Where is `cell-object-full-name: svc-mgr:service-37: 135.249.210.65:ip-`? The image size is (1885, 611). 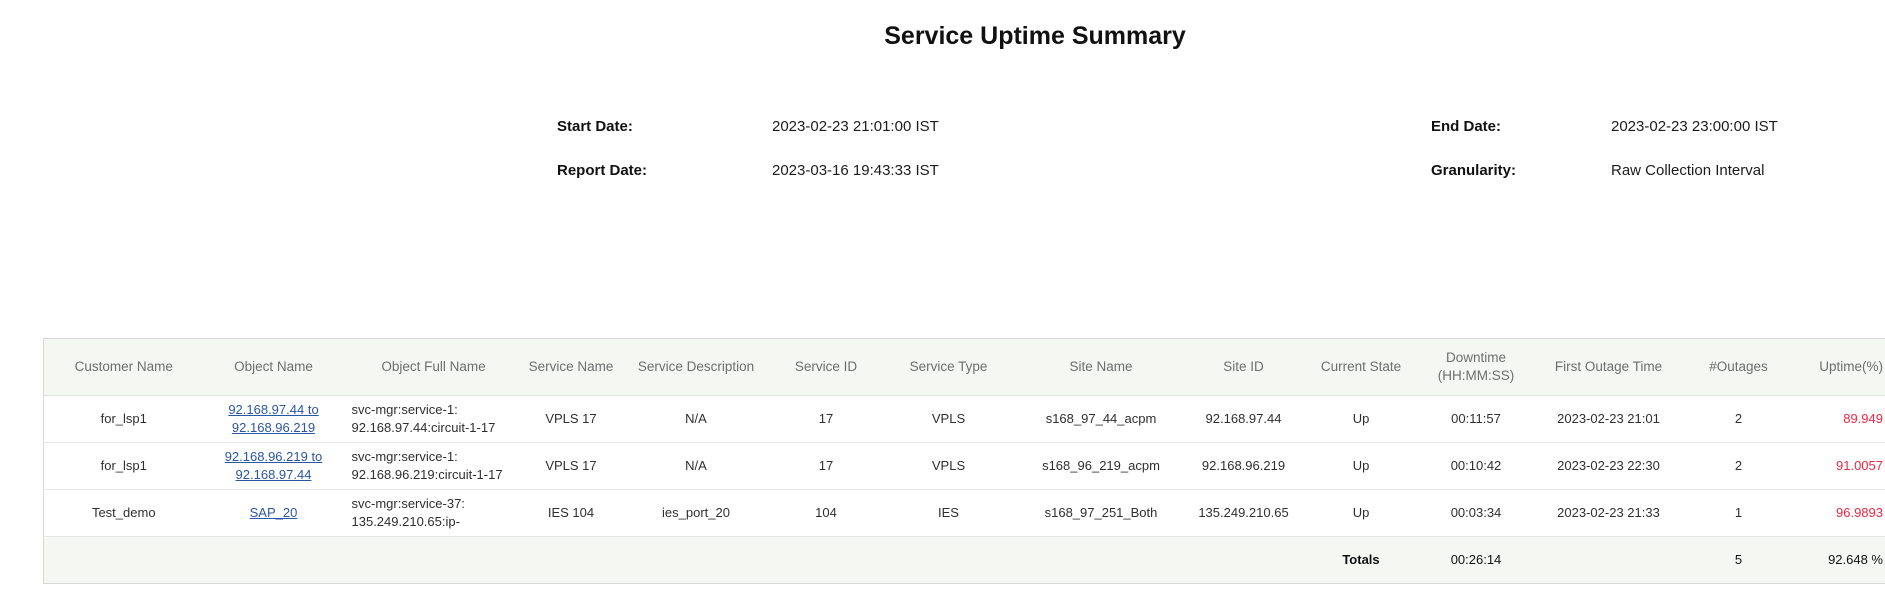 cell-object-full-name: svc-mgr:service-37: 135.249.210.65:ip- is located at coordinates (433, 513).